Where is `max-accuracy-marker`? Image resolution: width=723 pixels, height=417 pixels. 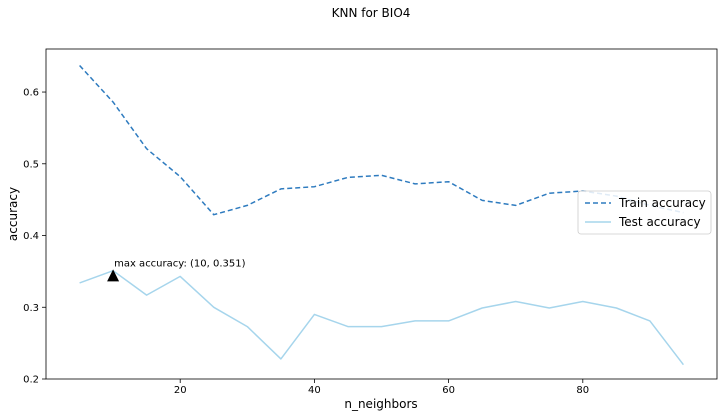 max-accuracy-marker is located at coordinates (113, 275).